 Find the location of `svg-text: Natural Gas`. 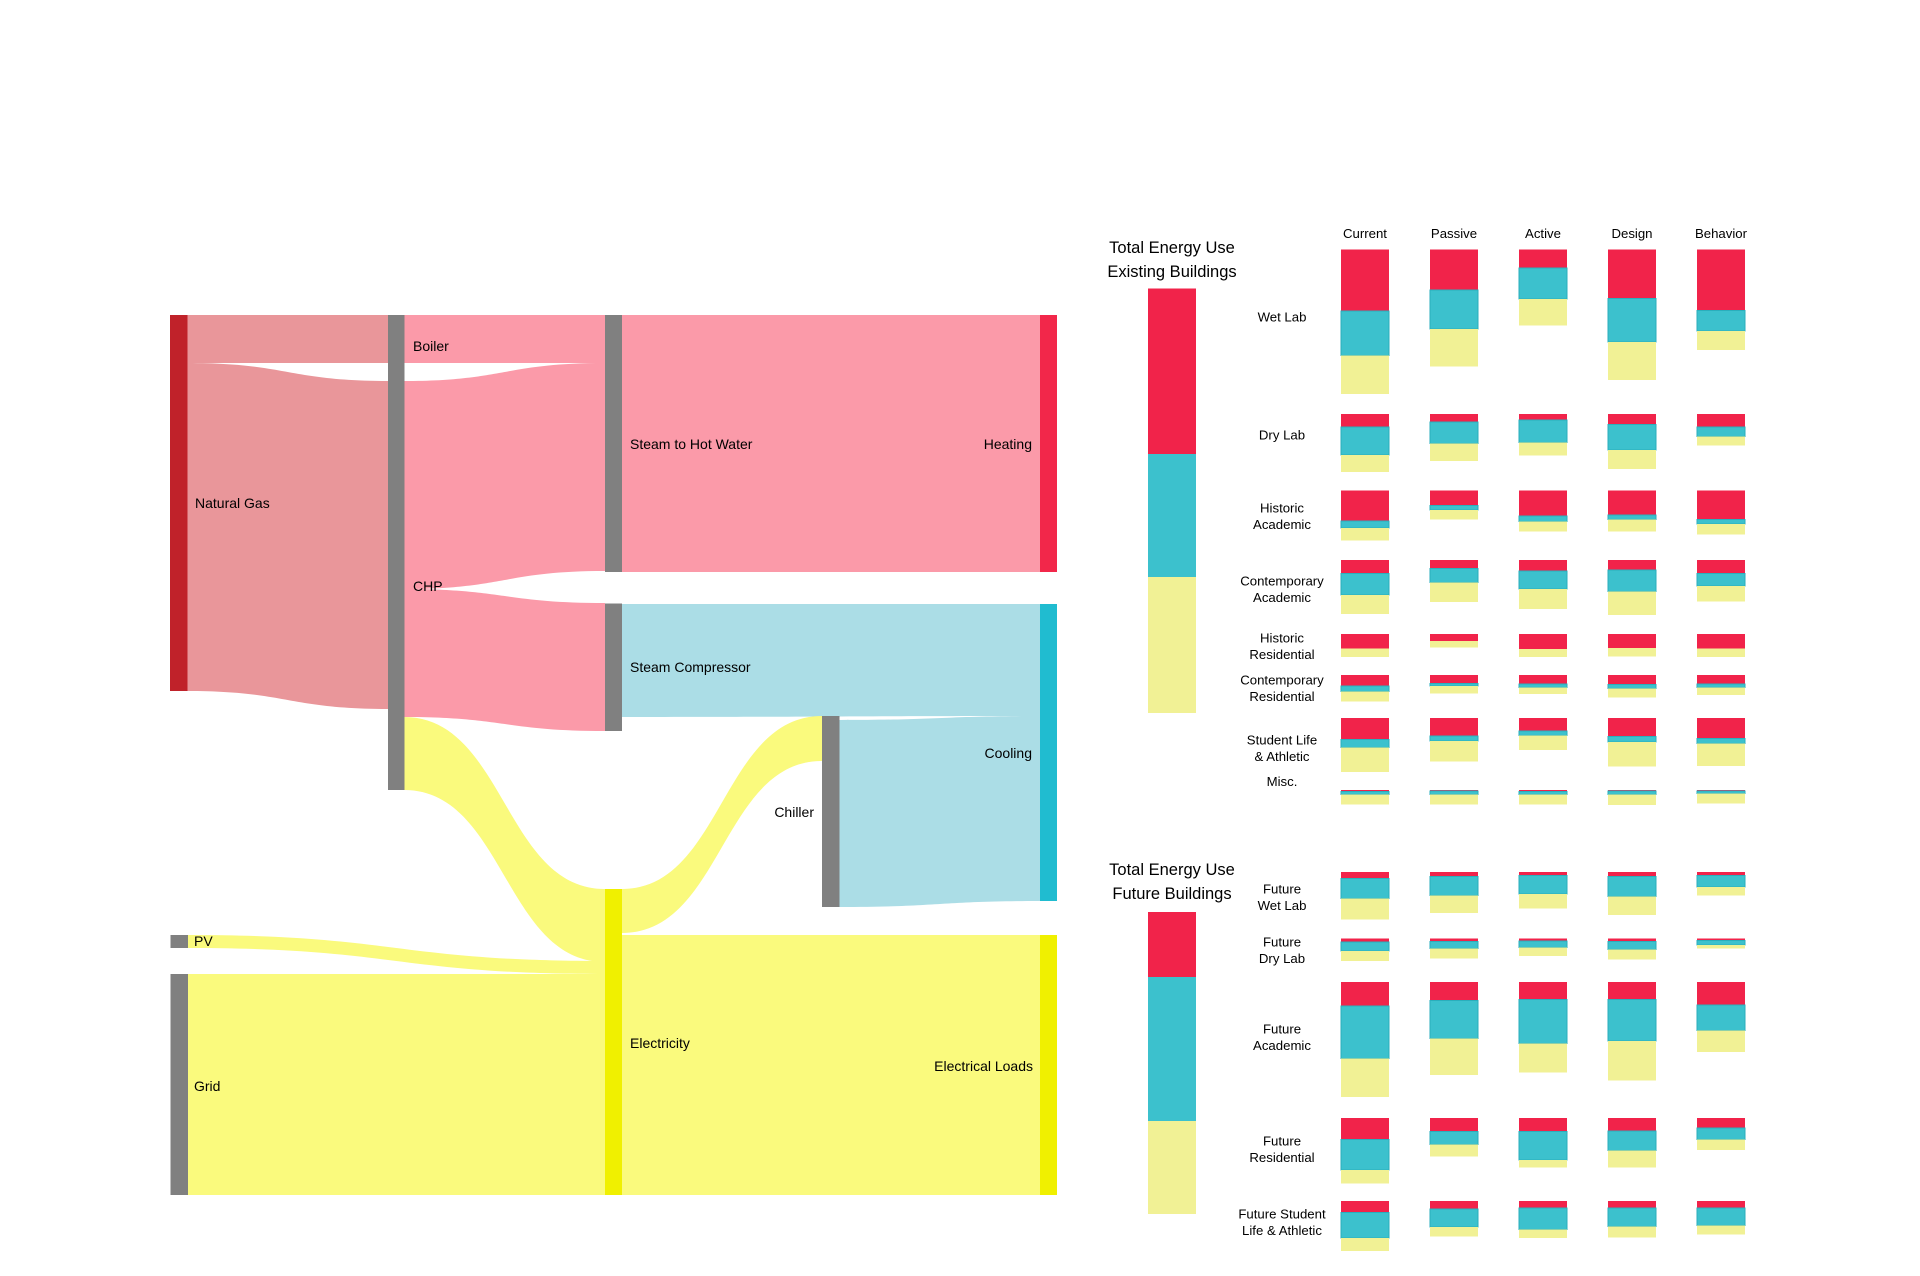

svg-text: Natural Gas is located at coordinates (232, 503).